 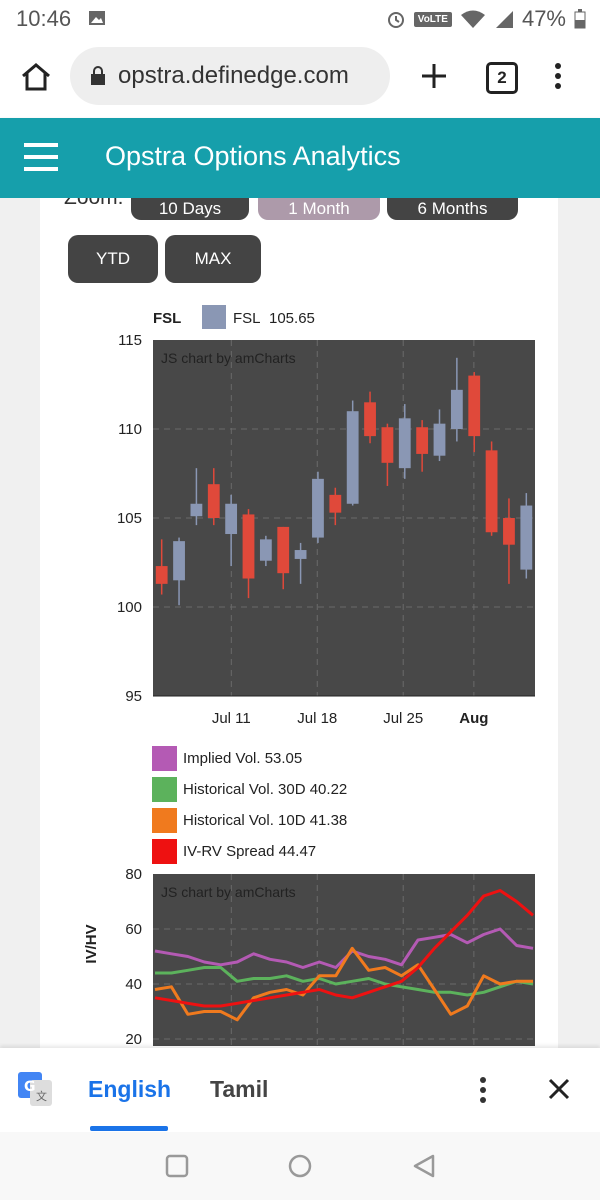 I want to click on active-tab-indicator, so click(x=129, y=1128).